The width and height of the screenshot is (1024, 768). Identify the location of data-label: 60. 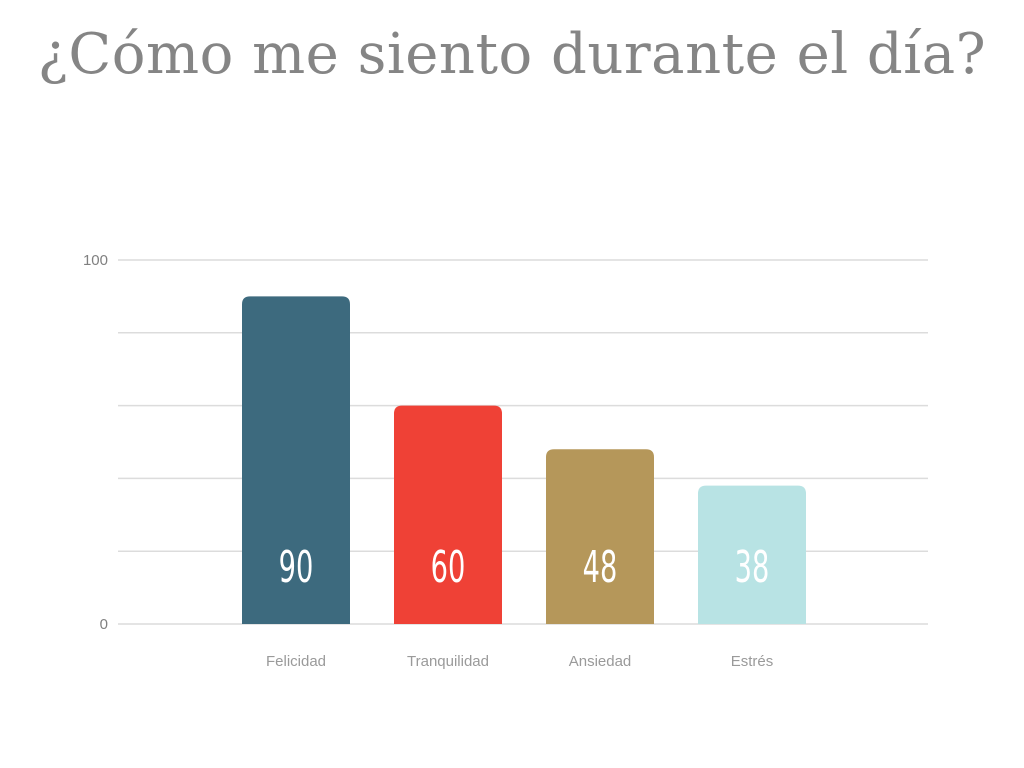
(448, 567).